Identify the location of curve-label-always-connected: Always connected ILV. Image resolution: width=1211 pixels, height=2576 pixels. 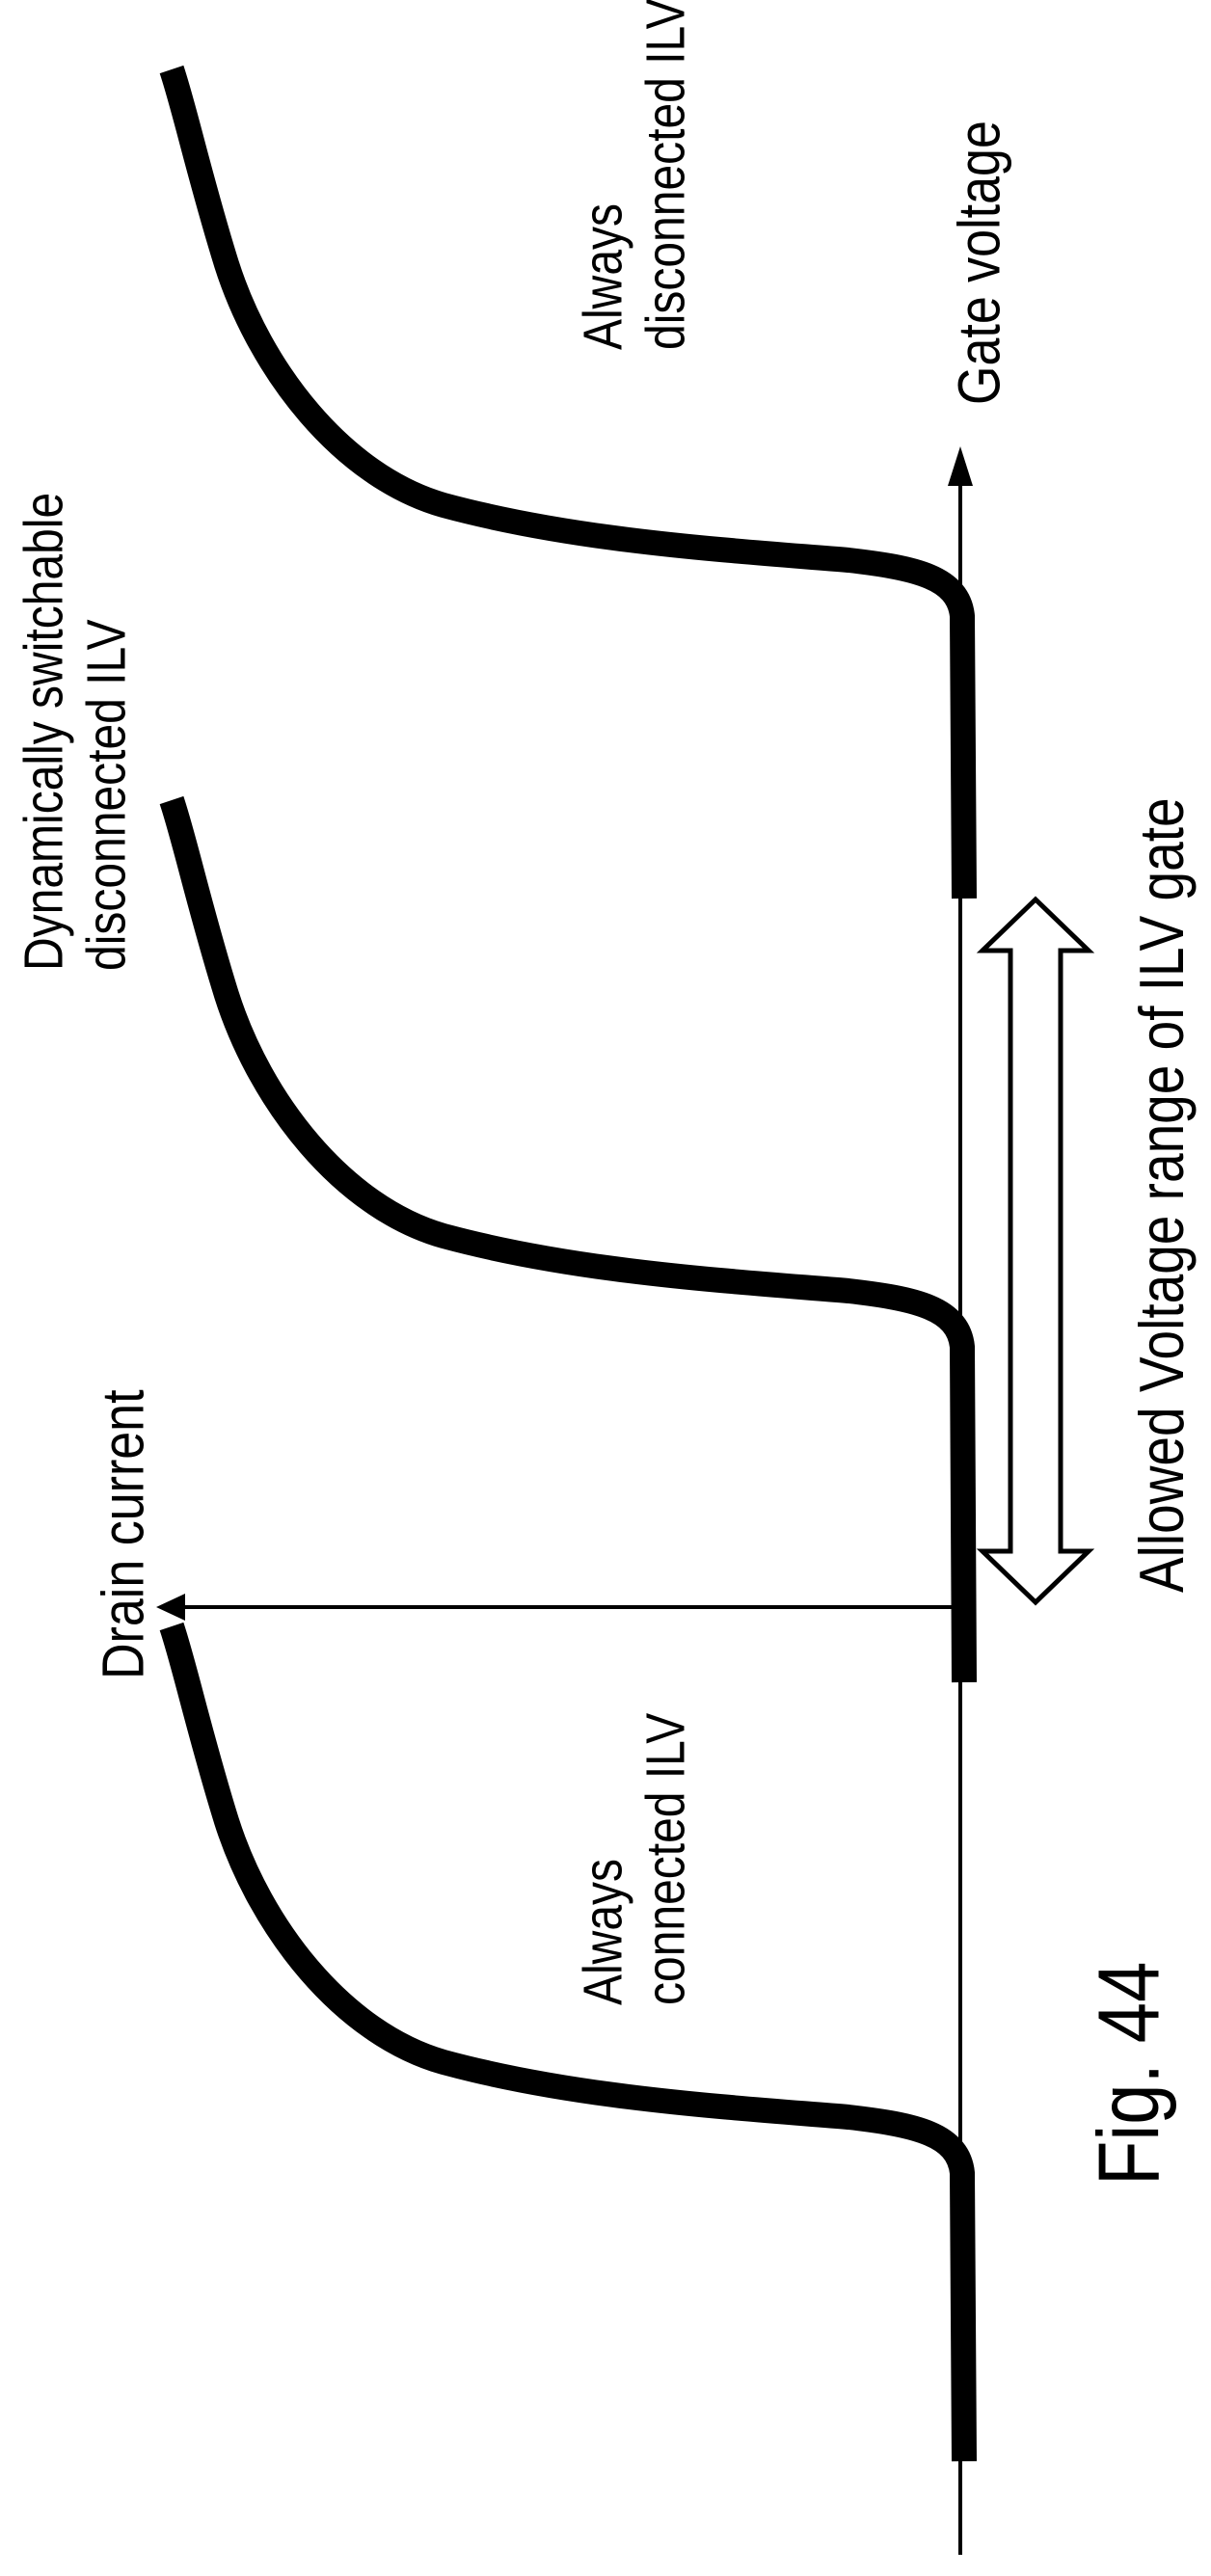
(635, 1859).